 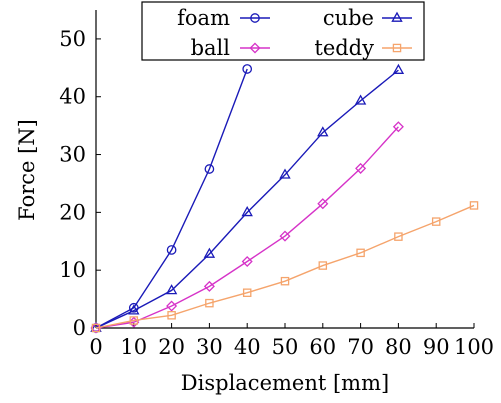 I want to click on x-tick-label: 60, so click(x=322, y=347).